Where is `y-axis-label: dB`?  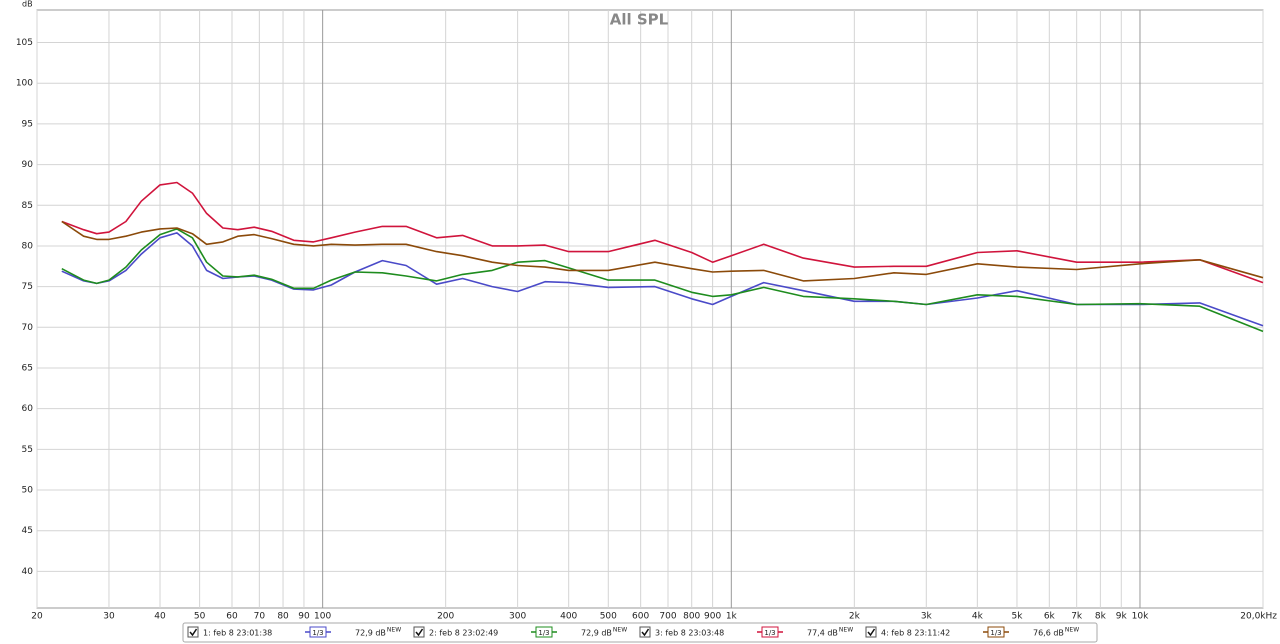 y-axis-label: dB is located at coordinates (27, 4).